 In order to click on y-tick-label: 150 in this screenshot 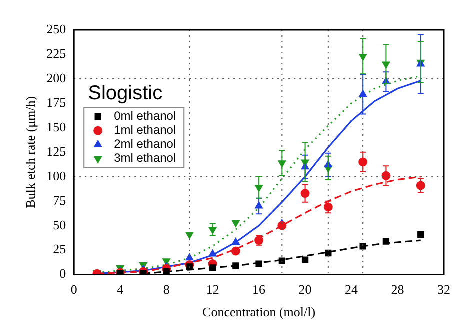, I will do `click(56, 126)`.